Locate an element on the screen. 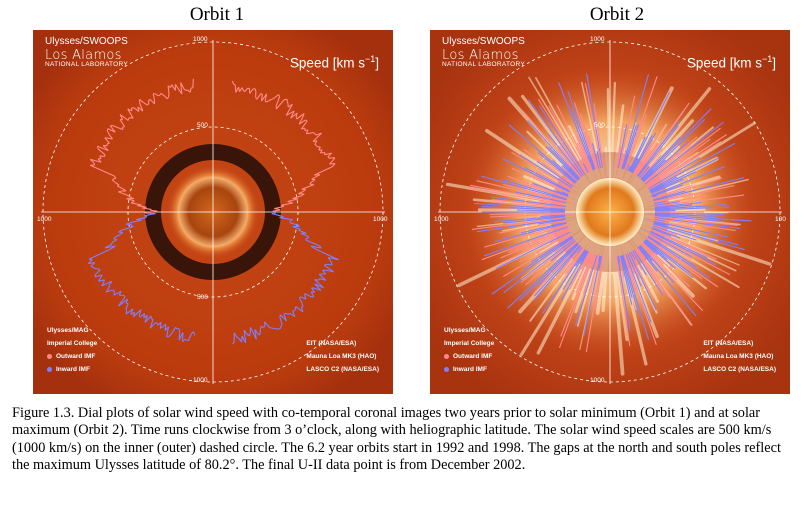  outward-imf-dot is located at coordinates (49, 356).